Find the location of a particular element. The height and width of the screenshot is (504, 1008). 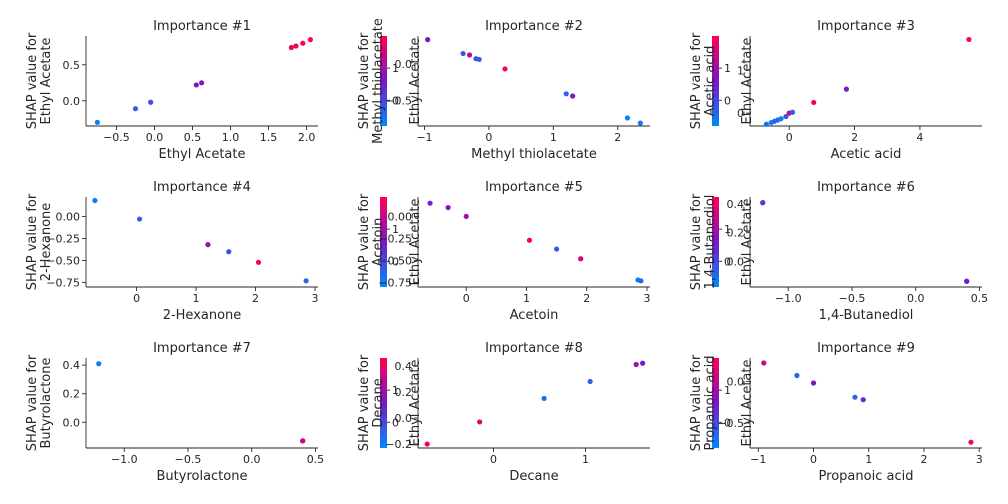

x-axis-label: Butyrolactone is located at coordinates (202, 476).